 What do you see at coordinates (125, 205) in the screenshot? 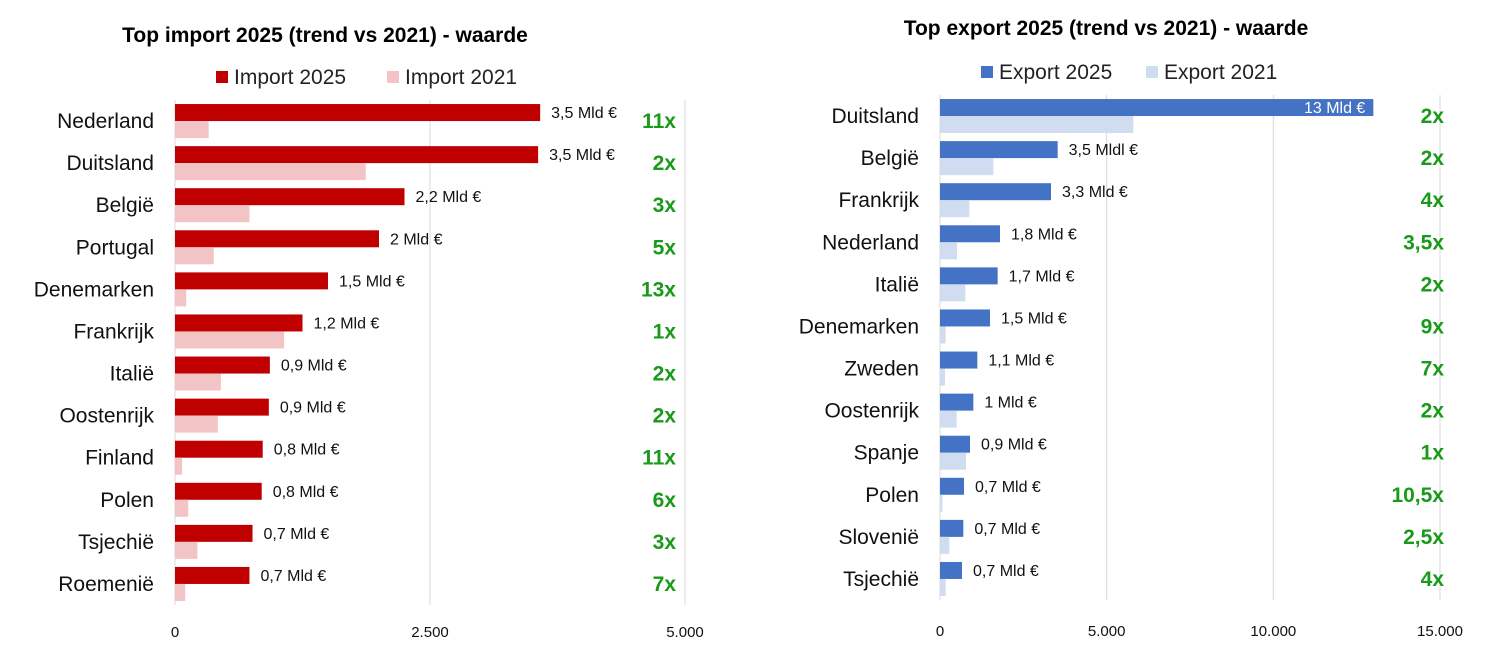
I see `import-category-label: België` at bounding box center [125, 205].